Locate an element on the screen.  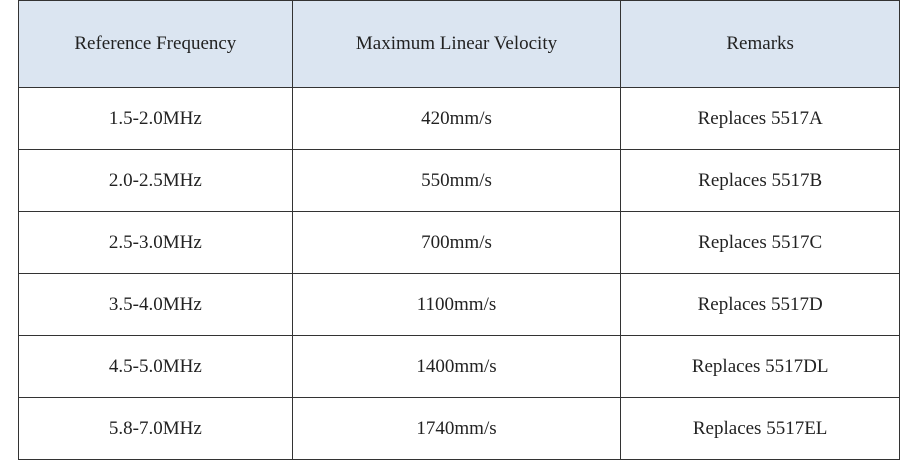
table-cell: 1400mm/s is located at coordinates (456, 366).